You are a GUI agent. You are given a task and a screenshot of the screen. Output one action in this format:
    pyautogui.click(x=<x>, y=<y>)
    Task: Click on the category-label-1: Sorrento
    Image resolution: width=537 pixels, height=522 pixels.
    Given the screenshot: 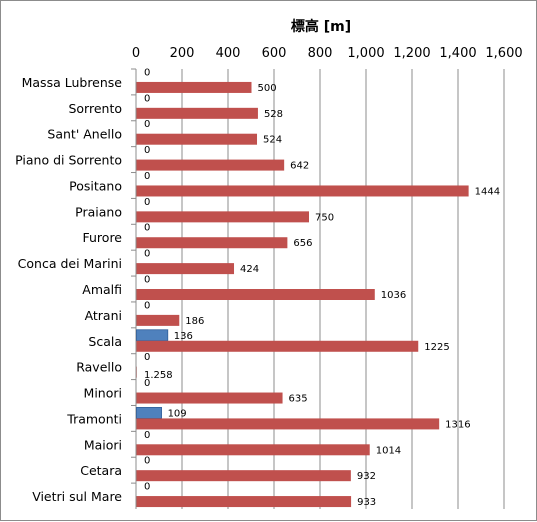 What is the action you would take?
    pyautogui.click(x=95, y=108)
    